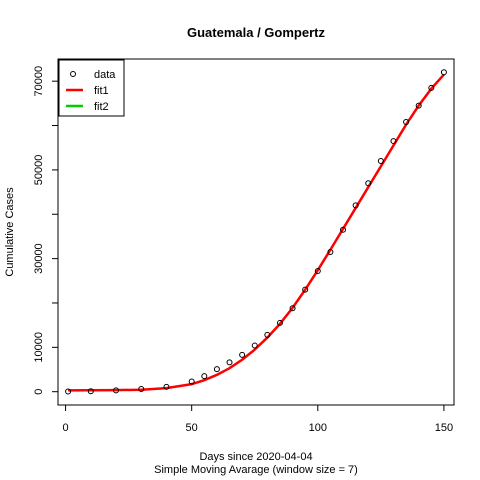 The width and height of the screenshot is (480, 480). What do you see at coordinates (39, 170) in the screenshot?
I see `y-tick-label: 50000` at bounding box center [39, 170].